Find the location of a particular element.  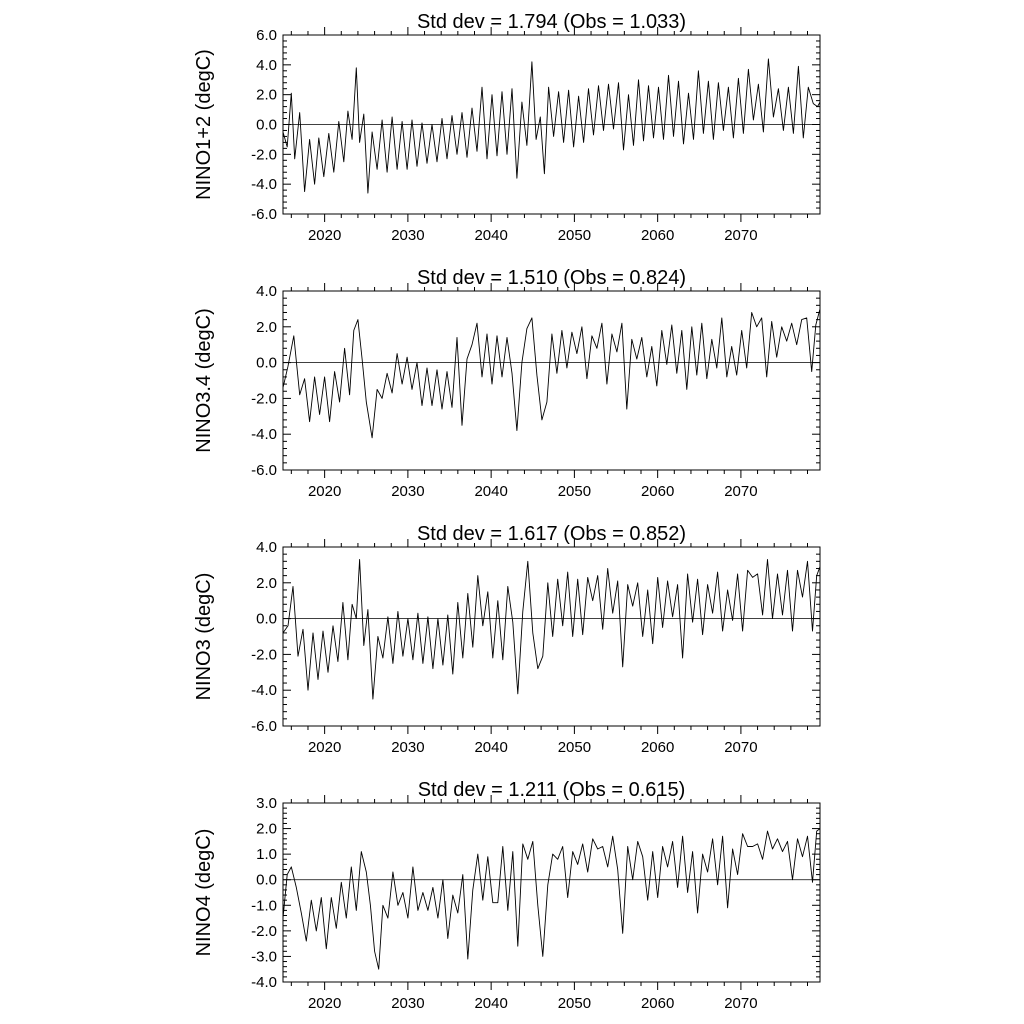

y-tick-label: -3.0 is located at coordinates (264, 956).